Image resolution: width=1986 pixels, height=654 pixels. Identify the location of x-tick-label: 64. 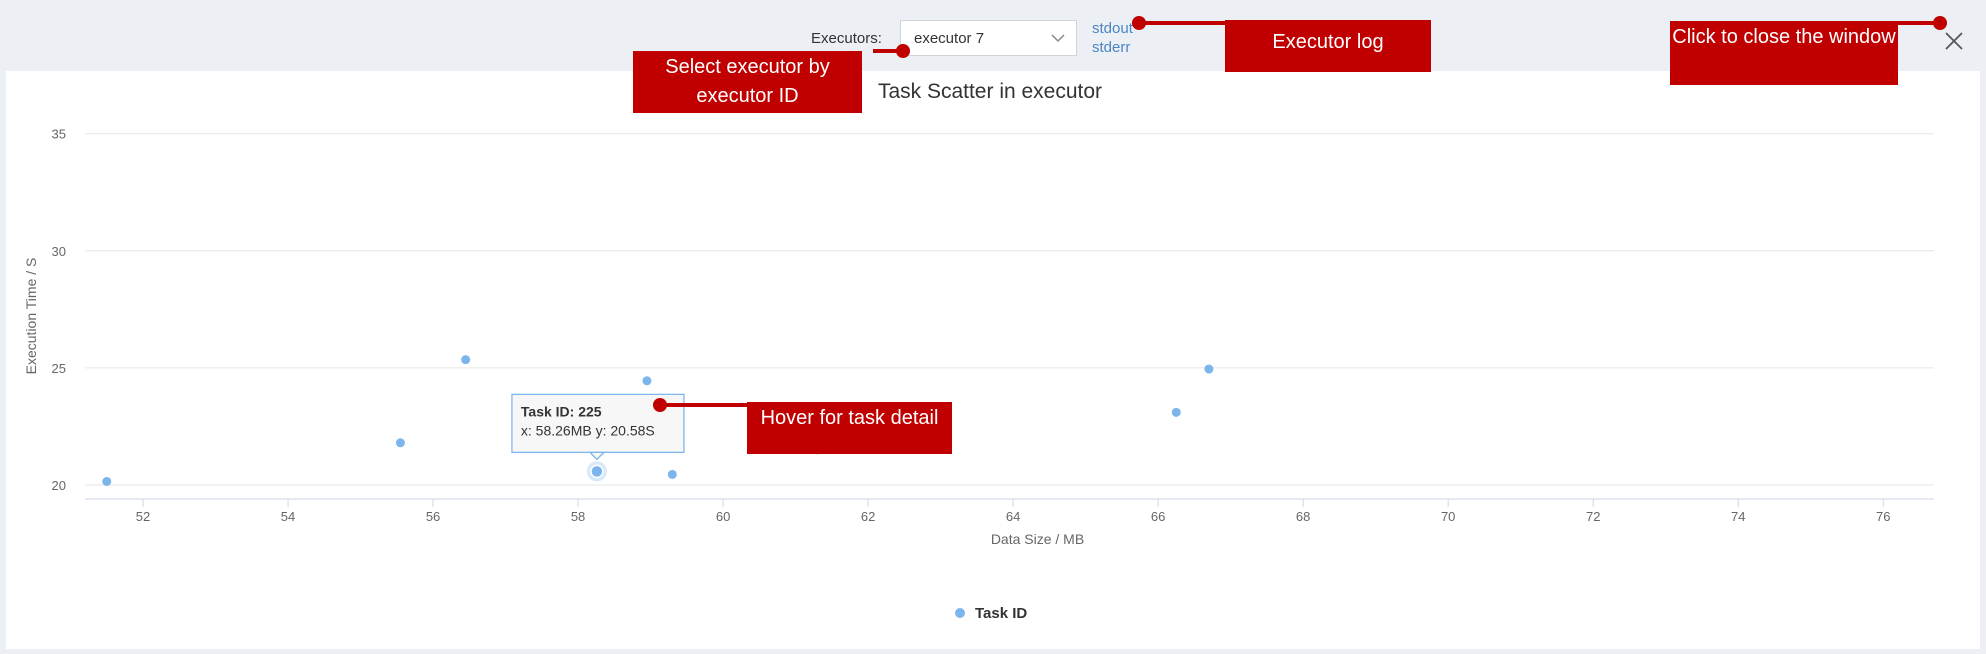
(1013, 516).